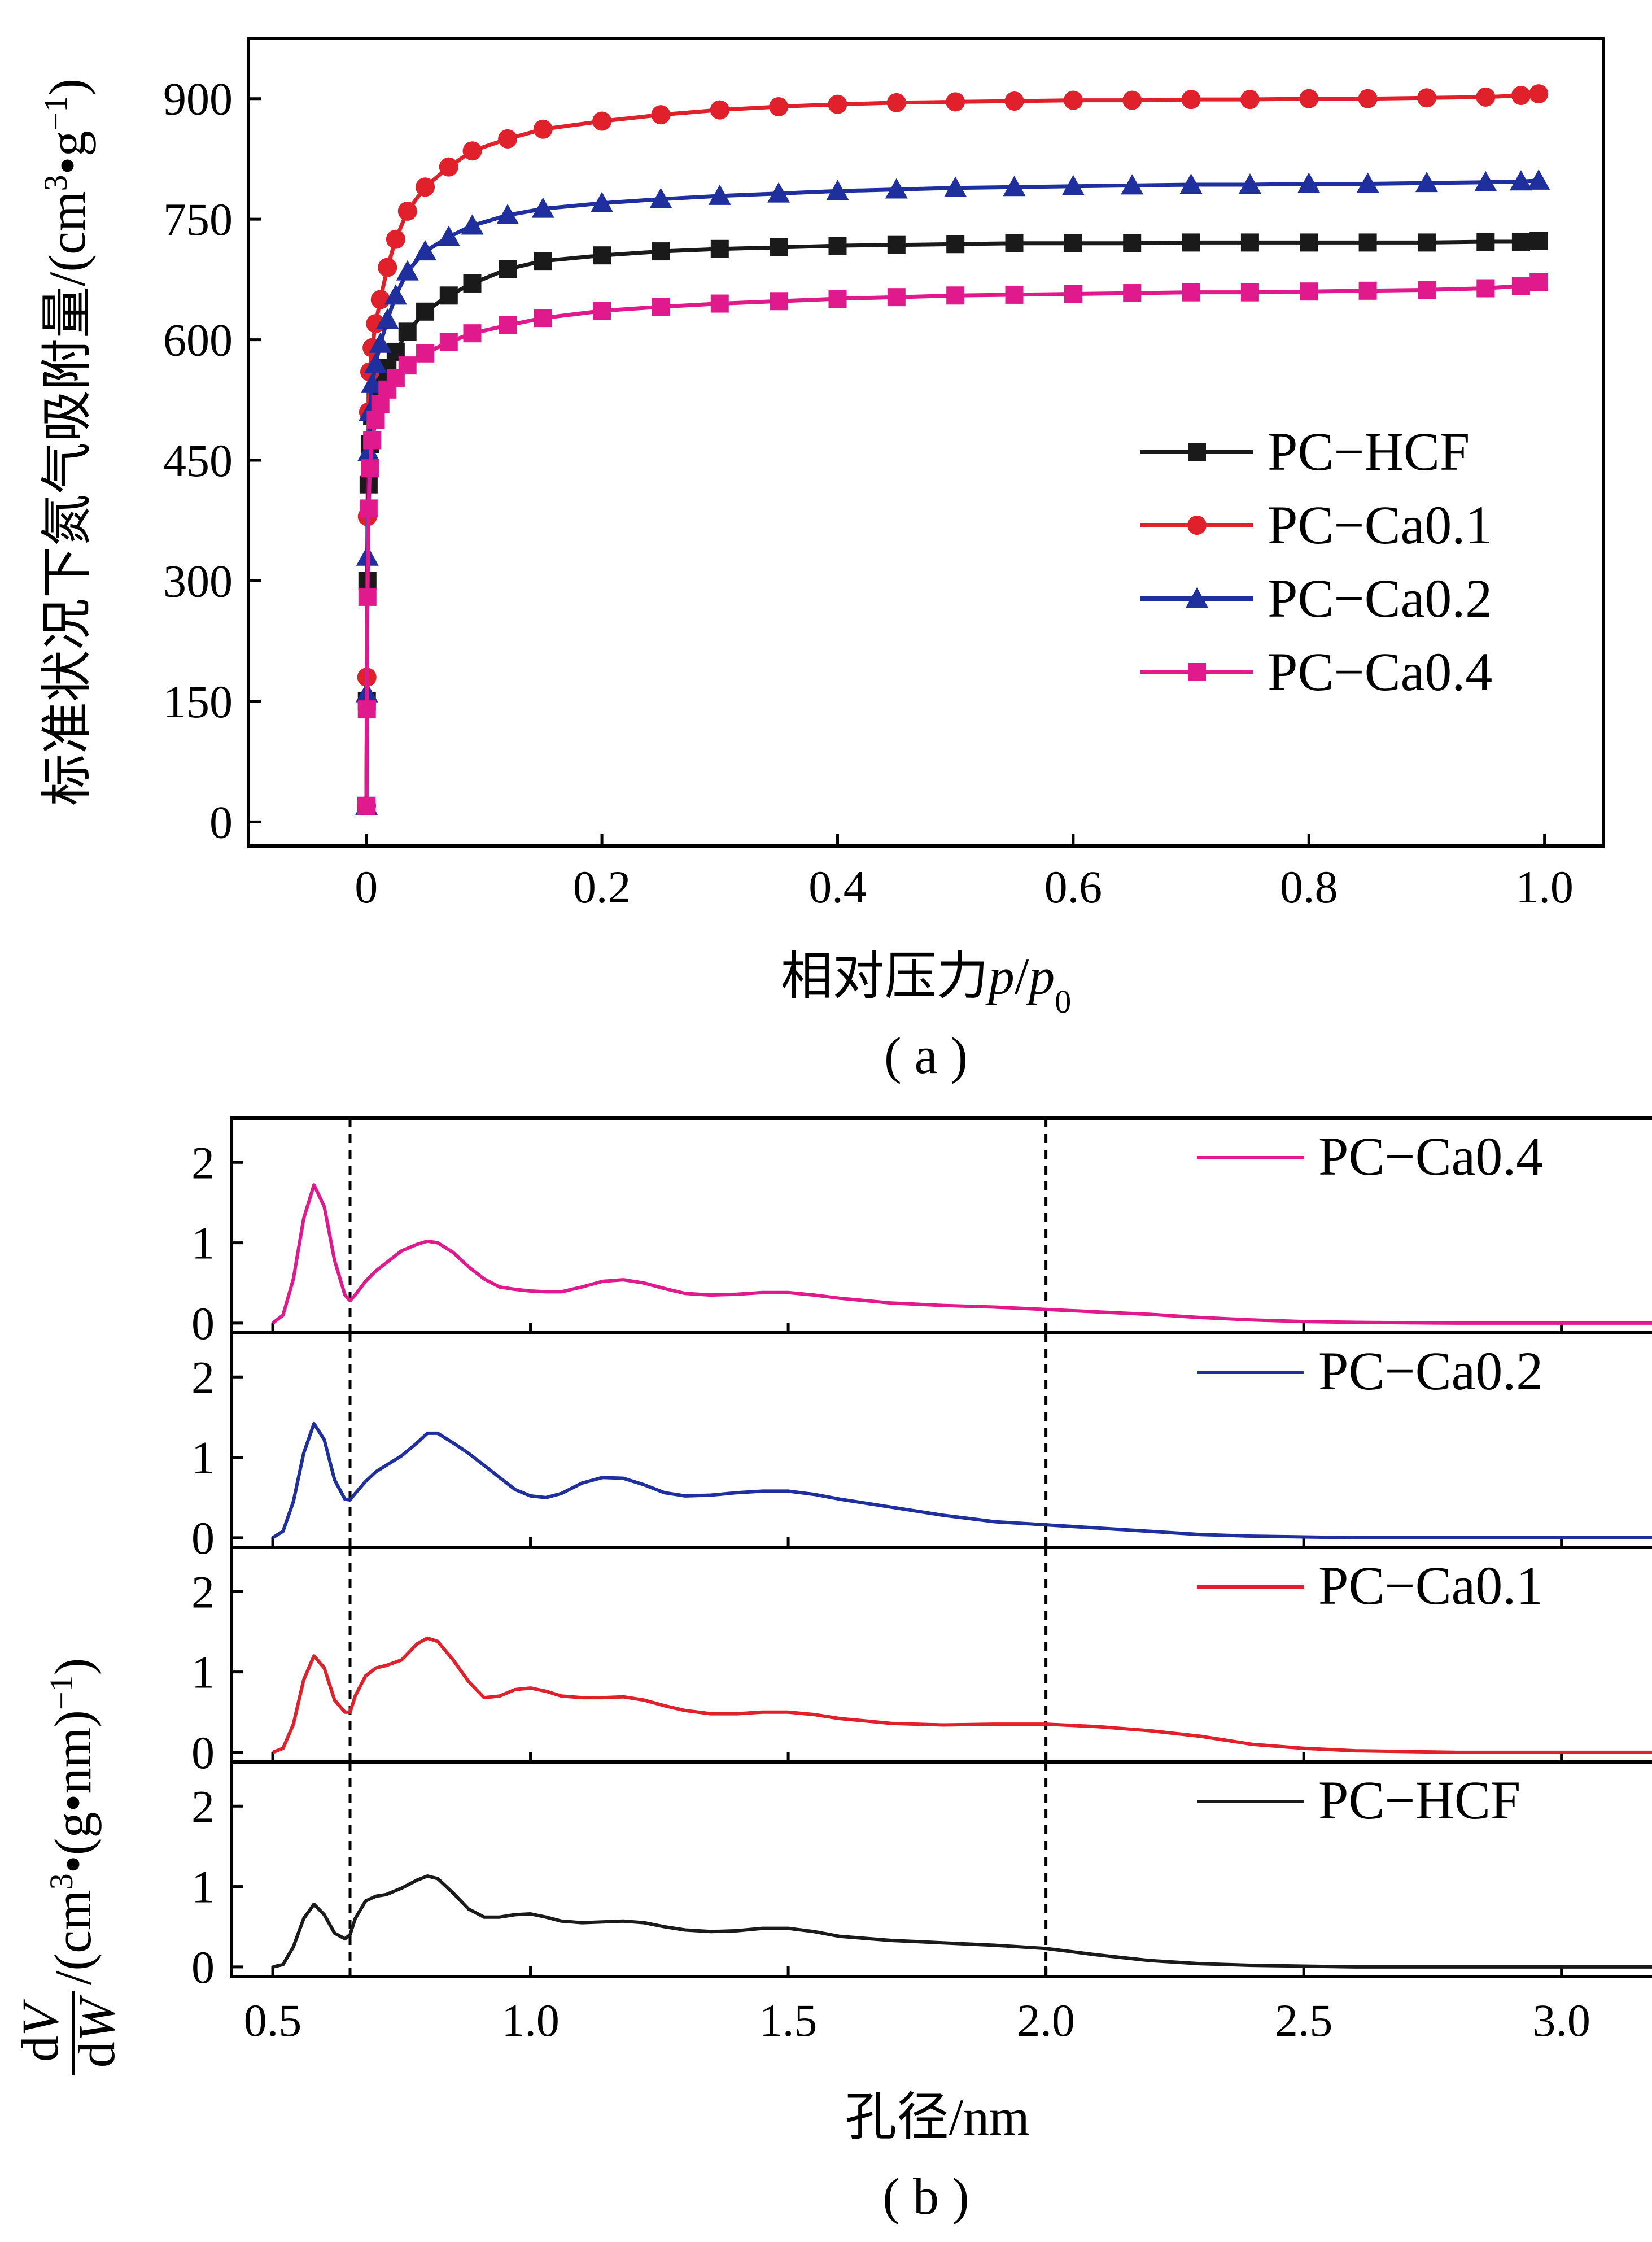 This screenshot has height=2242, width=1652. Describe the element at coordinates (788, 2020) in the screenshot. I see `panel-b-x-tick-label: 1.5` at that location.